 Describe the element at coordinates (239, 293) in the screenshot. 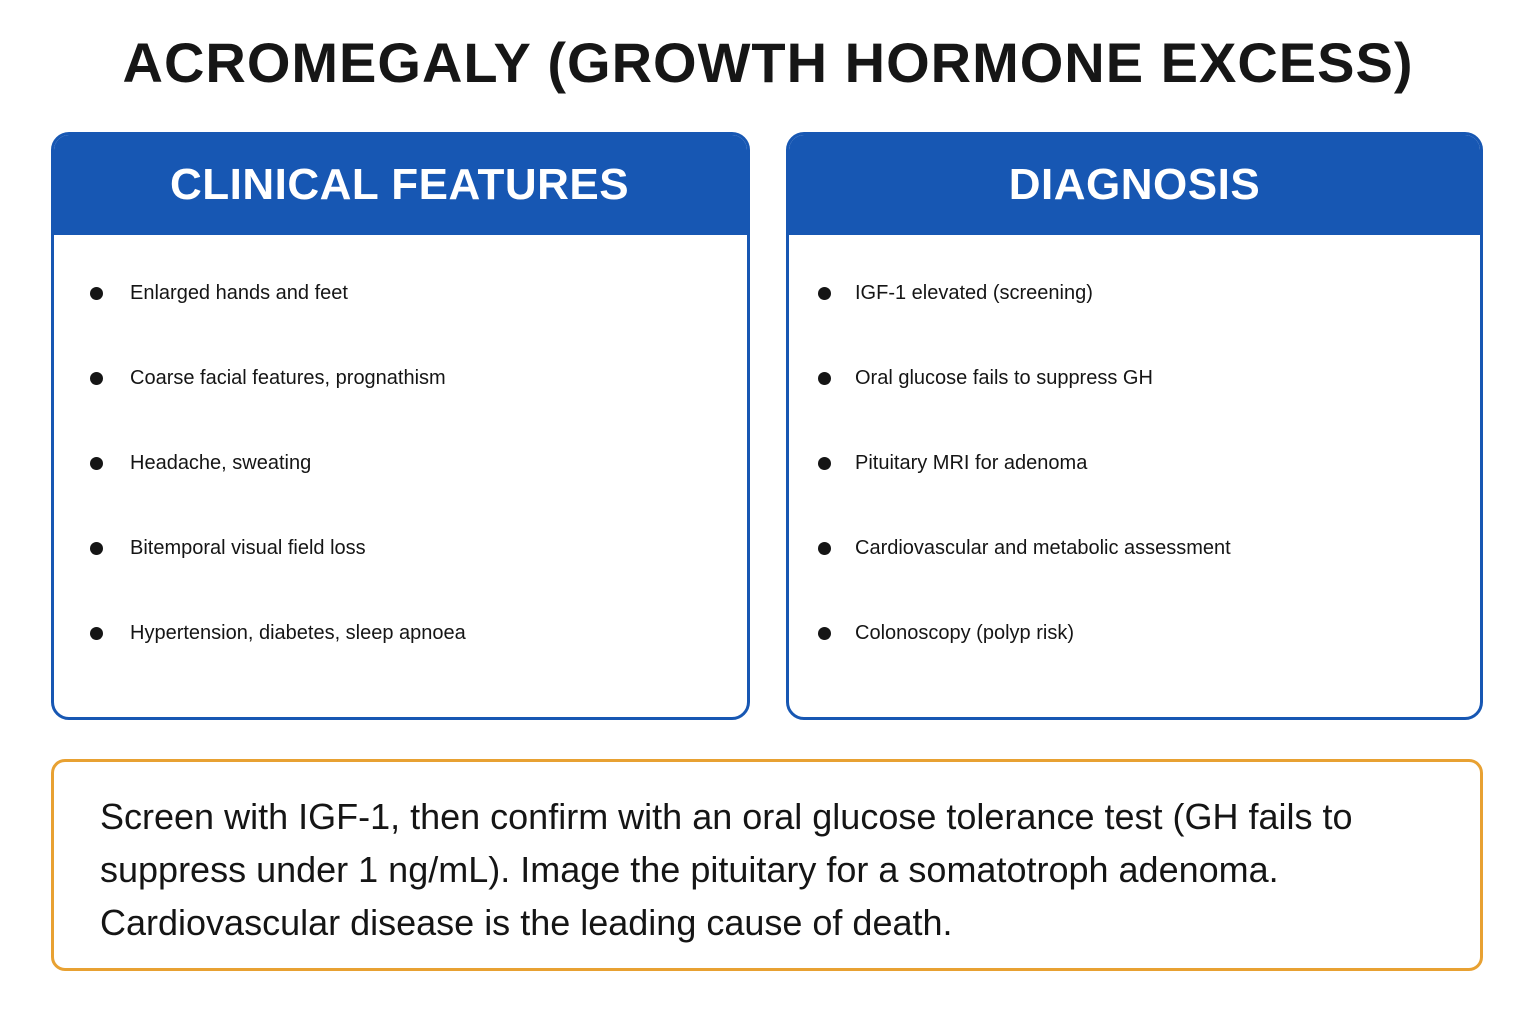

I see `list-item-text: Enlarged hands and feet` at that location.